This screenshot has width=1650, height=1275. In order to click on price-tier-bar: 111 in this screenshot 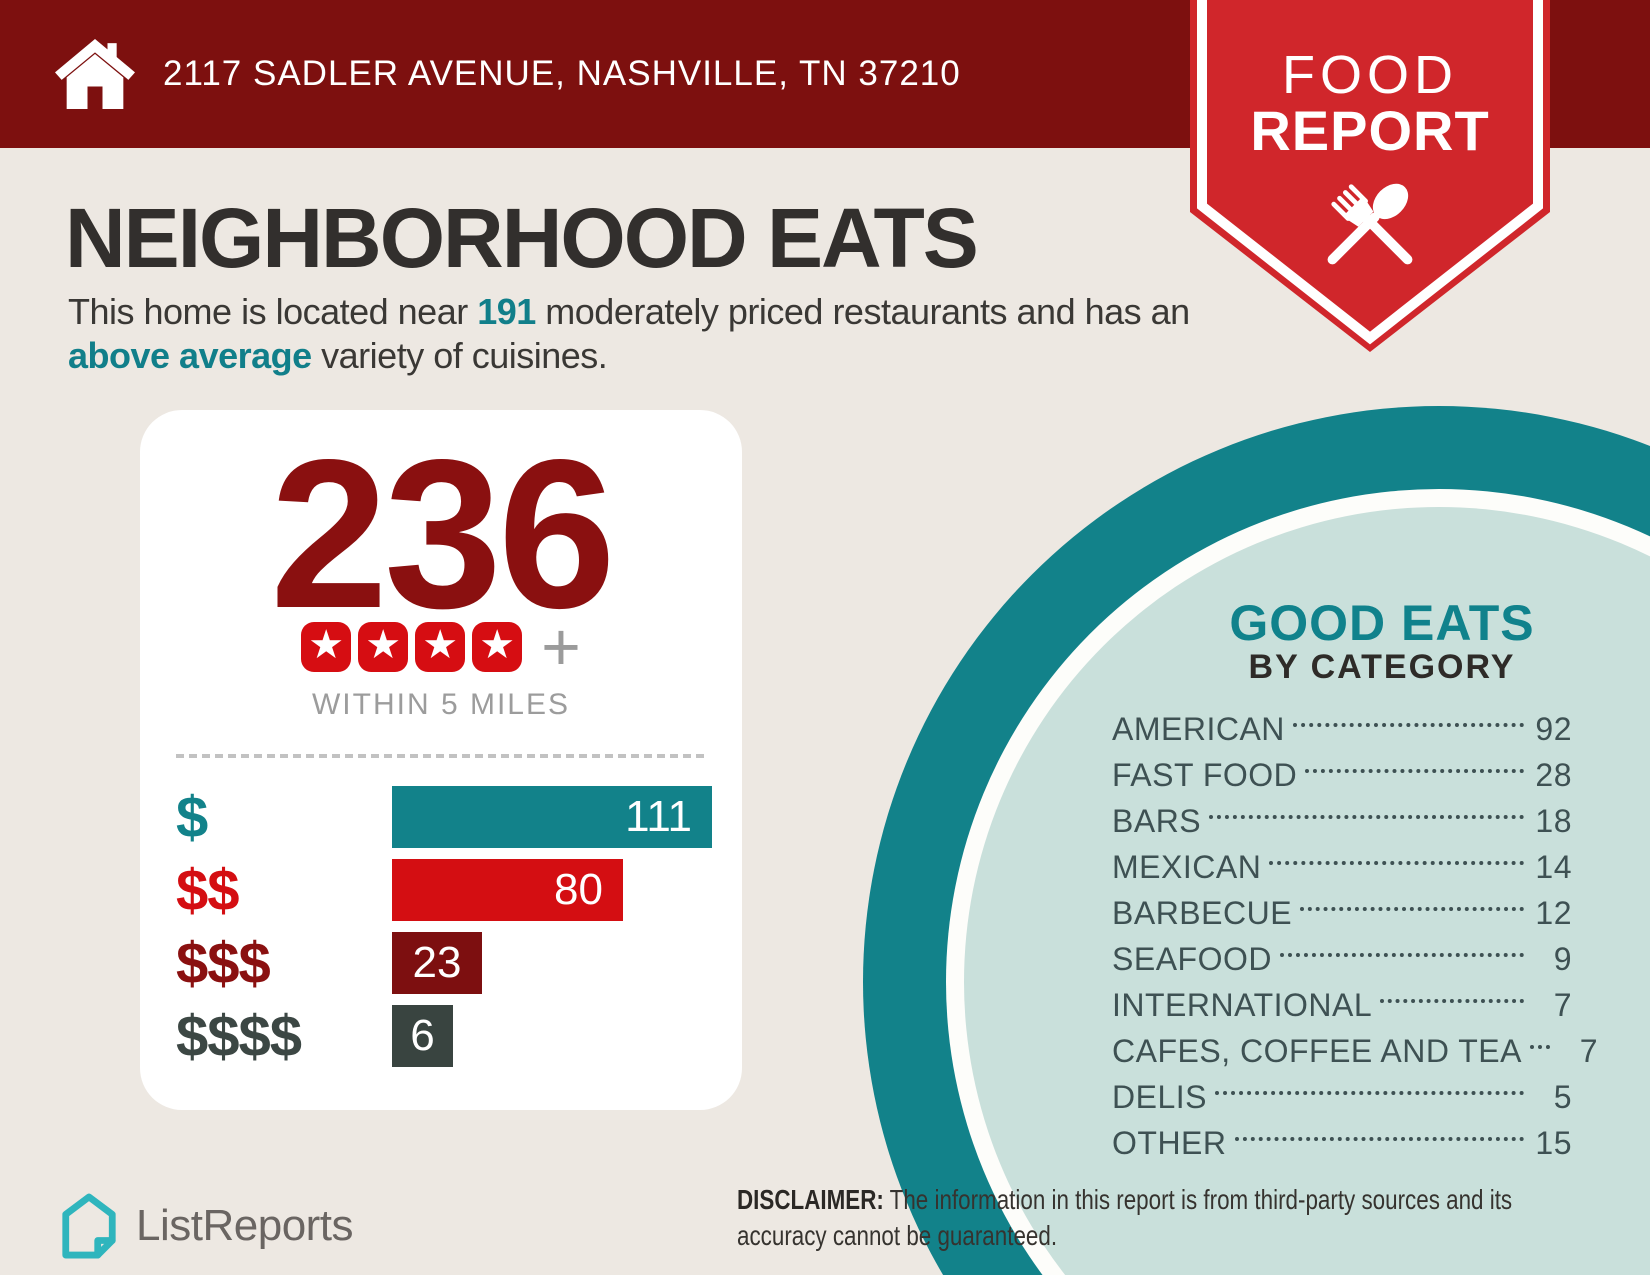, I will do `click(552, 817)`.